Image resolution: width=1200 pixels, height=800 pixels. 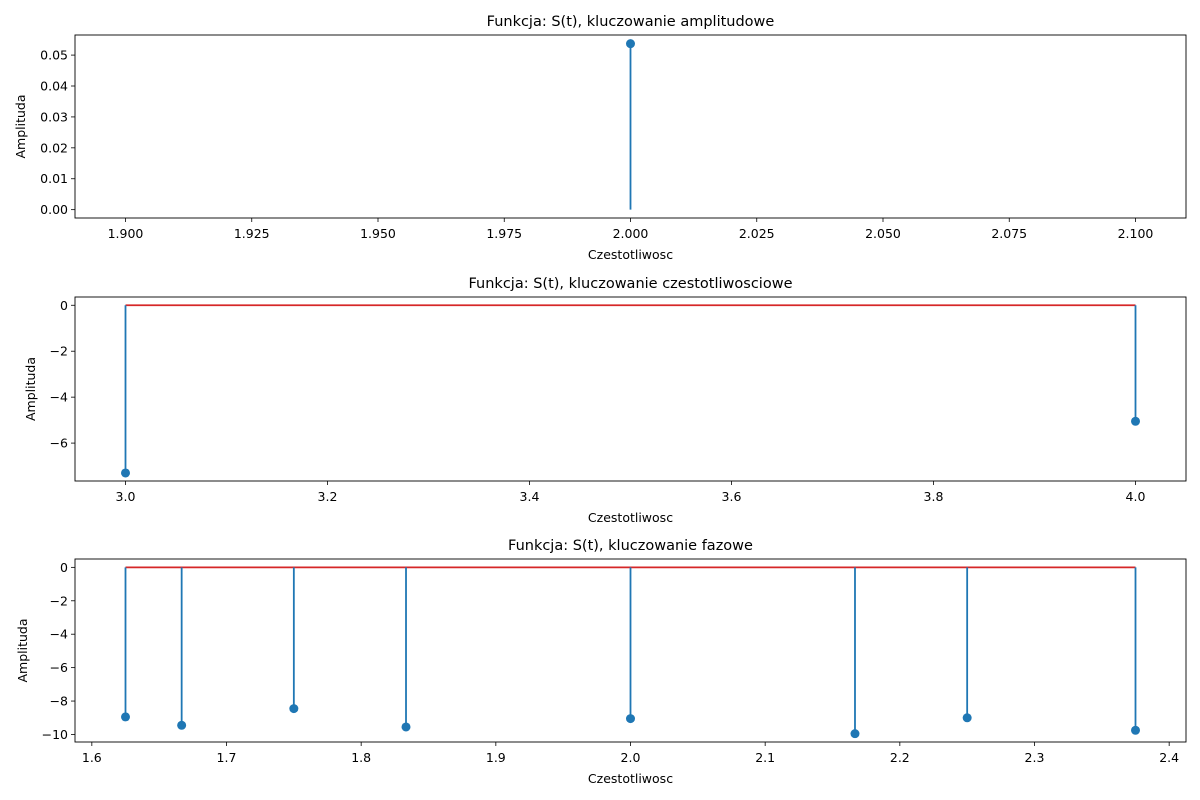 What do you see at coordinates (59, 701) in the screenshot?
I see `y-tick-label: −8` at bounding box center [59, 701].